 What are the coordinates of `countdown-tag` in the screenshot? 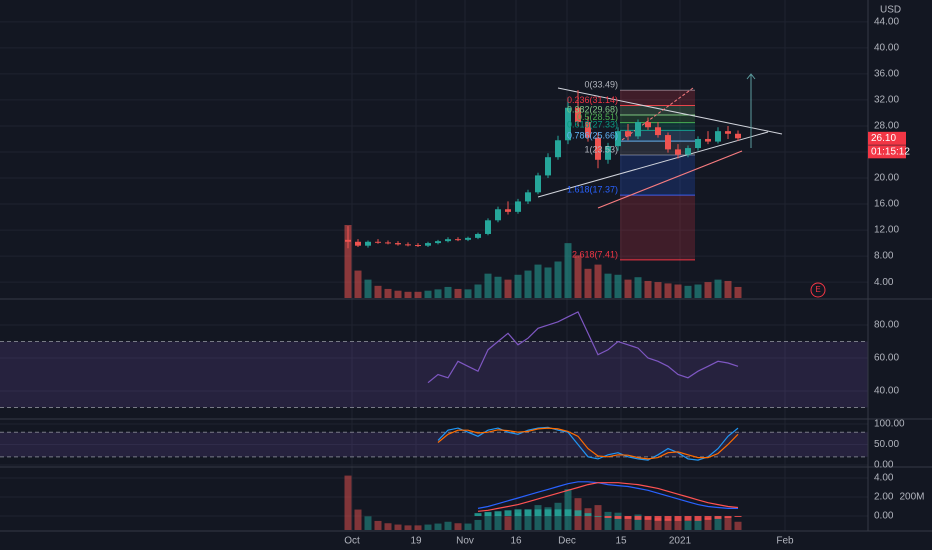 It's located at (887, 152).